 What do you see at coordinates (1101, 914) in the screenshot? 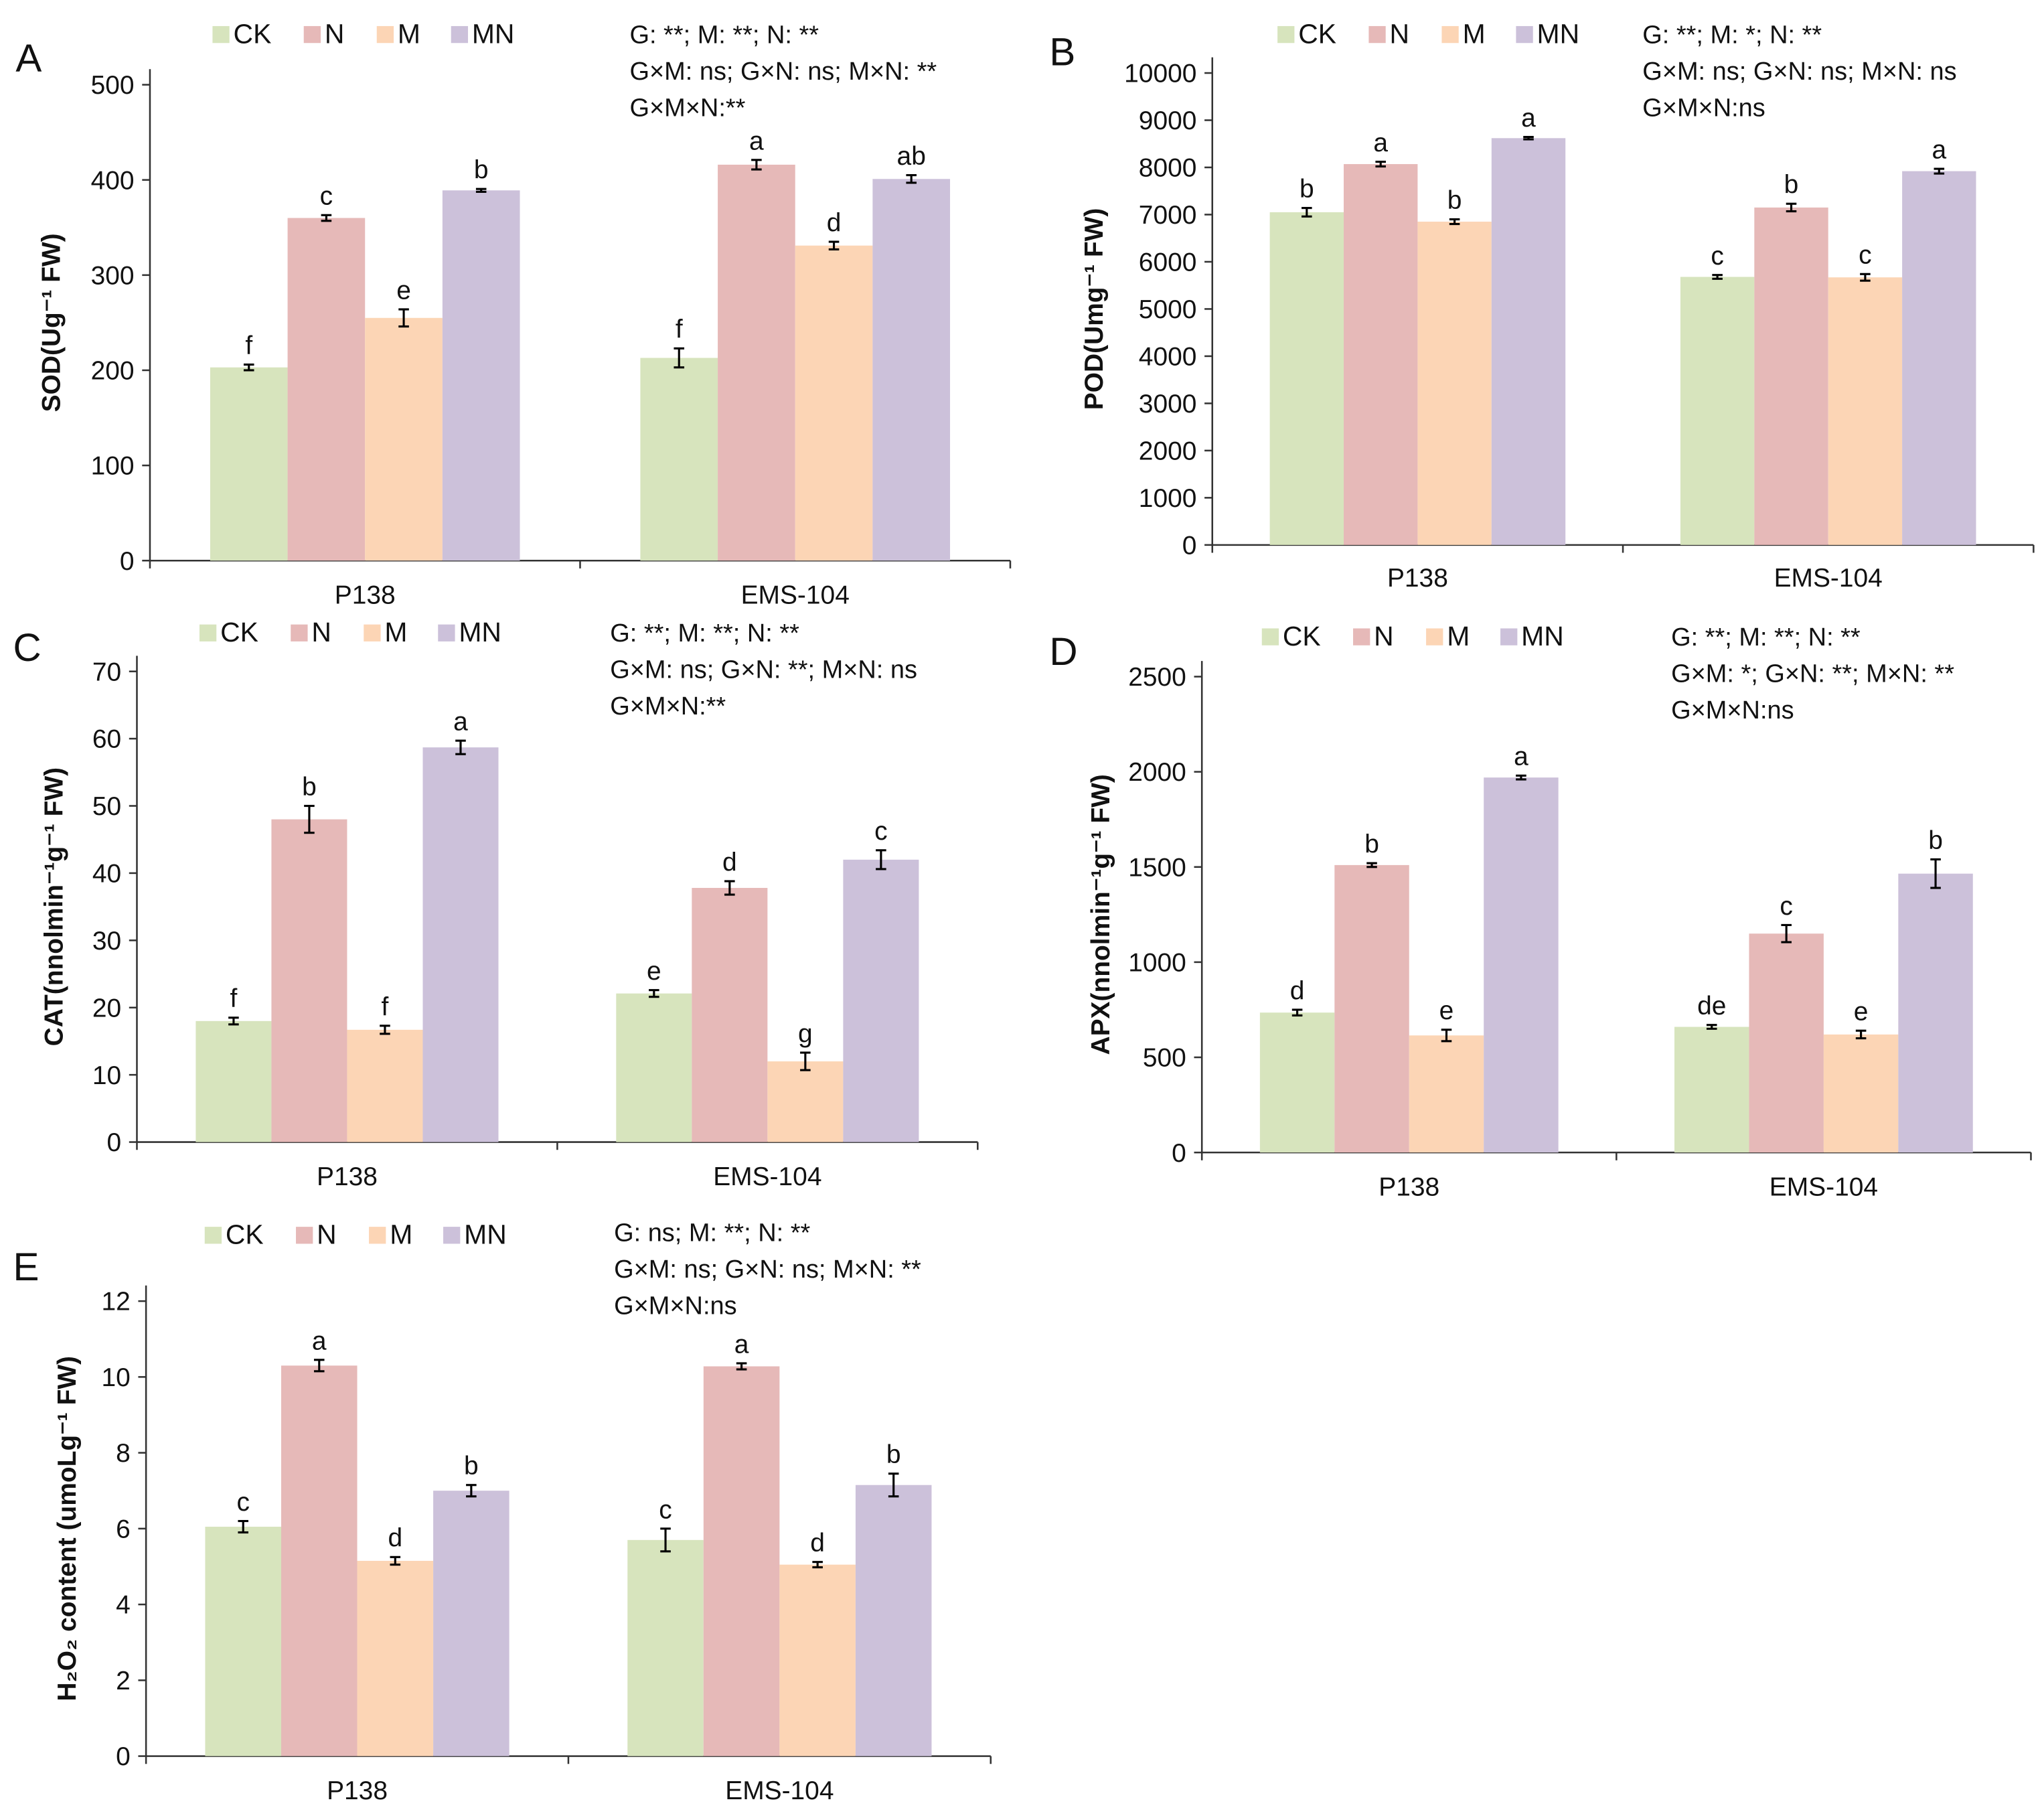
I see `y-axis-label: APX(nnolmin⁻¹g⁻¹ FW)` at bounding box center [1101, 914].